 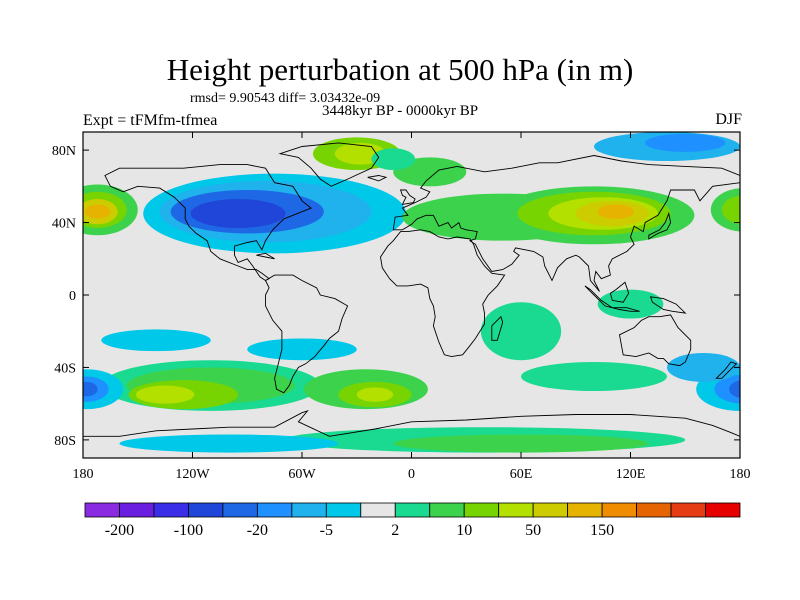 I want to click on colorbar-label--20: -20, so click(x=257, y=530).